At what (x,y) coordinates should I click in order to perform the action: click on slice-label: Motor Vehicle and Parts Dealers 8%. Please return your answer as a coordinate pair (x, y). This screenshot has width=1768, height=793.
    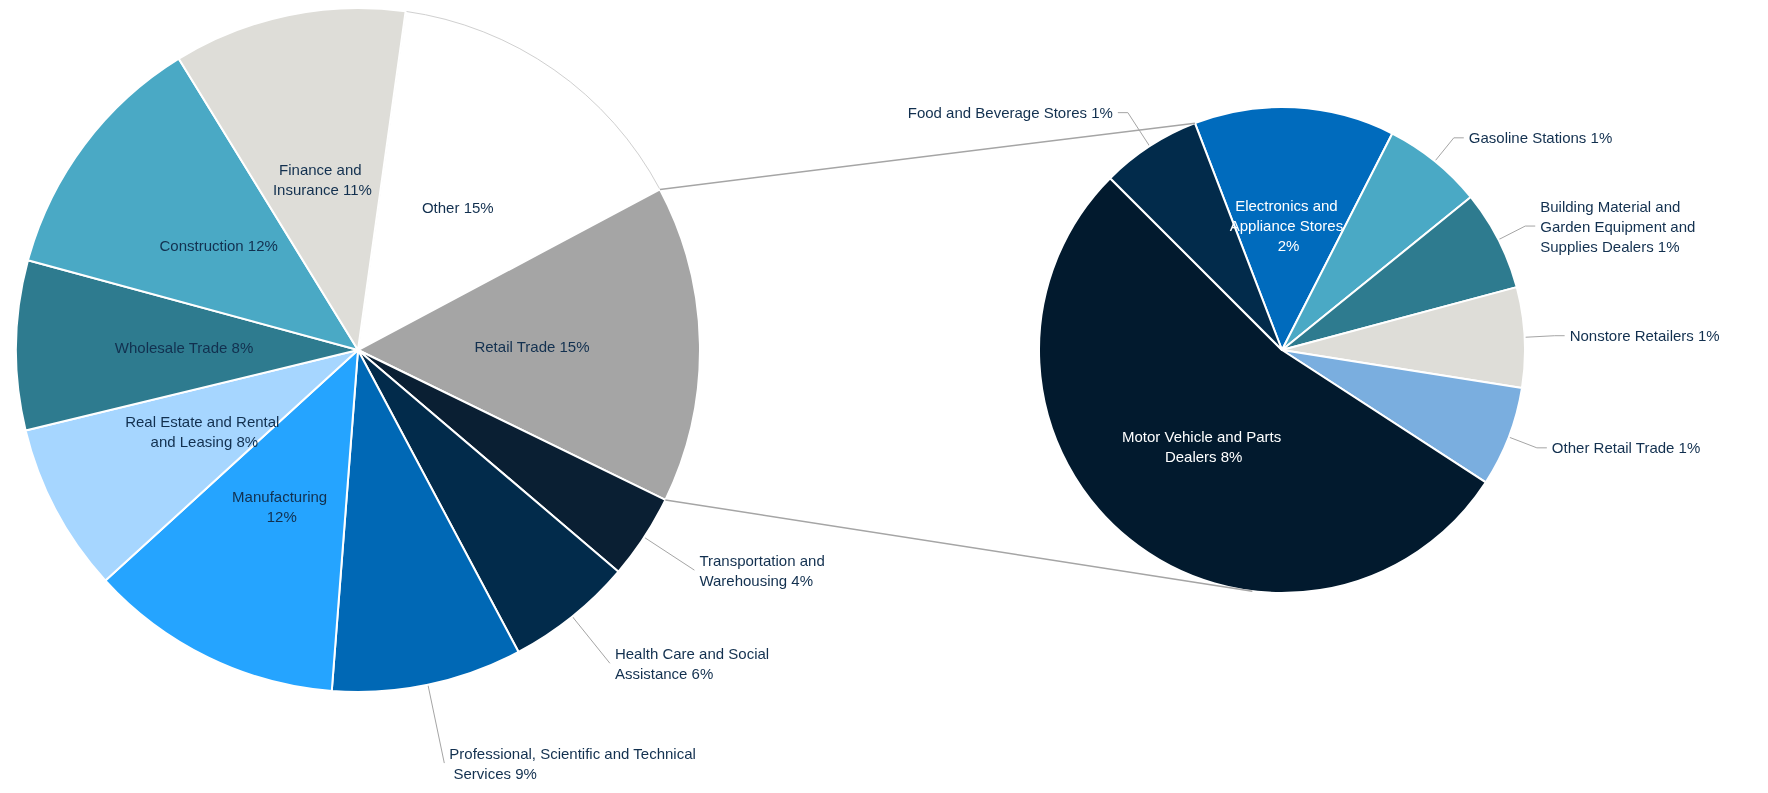
    Looking at the image, I should click on (1203, 447).